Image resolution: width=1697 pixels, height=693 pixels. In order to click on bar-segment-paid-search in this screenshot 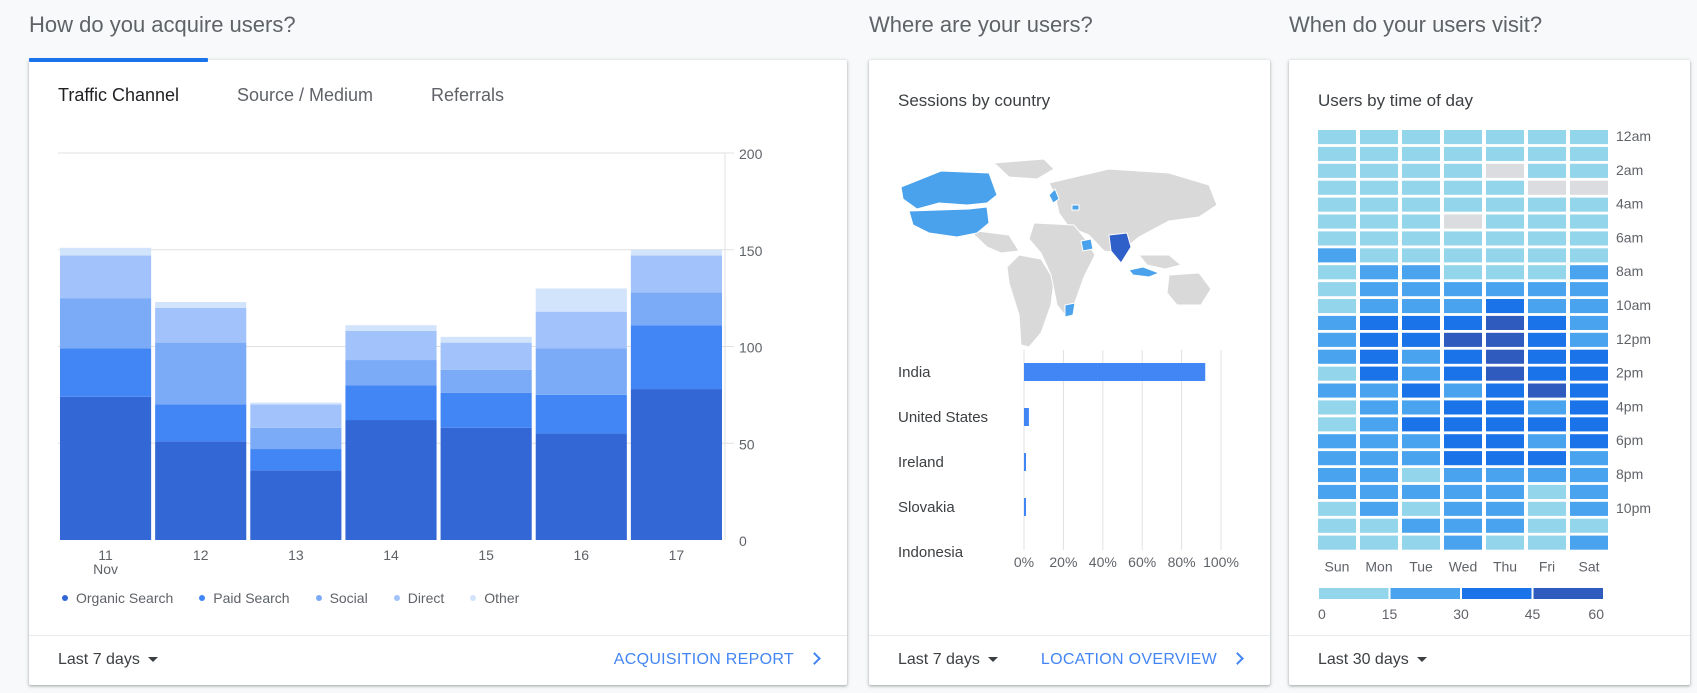, I will do `click(106, 372)`.